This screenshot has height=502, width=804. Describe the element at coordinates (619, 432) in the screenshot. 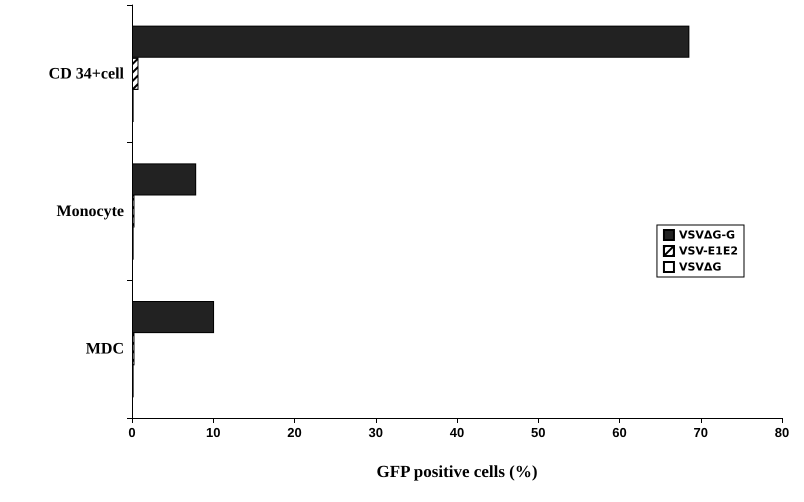

I see `x-tick-label: 60` at that location.